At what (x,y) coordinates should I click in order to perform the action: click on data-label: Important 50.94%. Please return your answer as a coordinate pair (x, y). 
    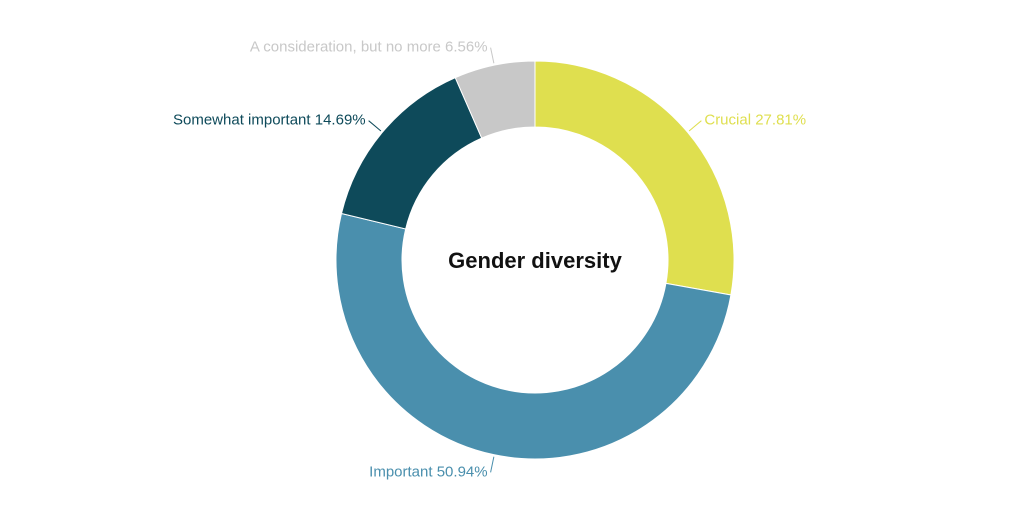
    Looking at the image, I should click on (428, 471).